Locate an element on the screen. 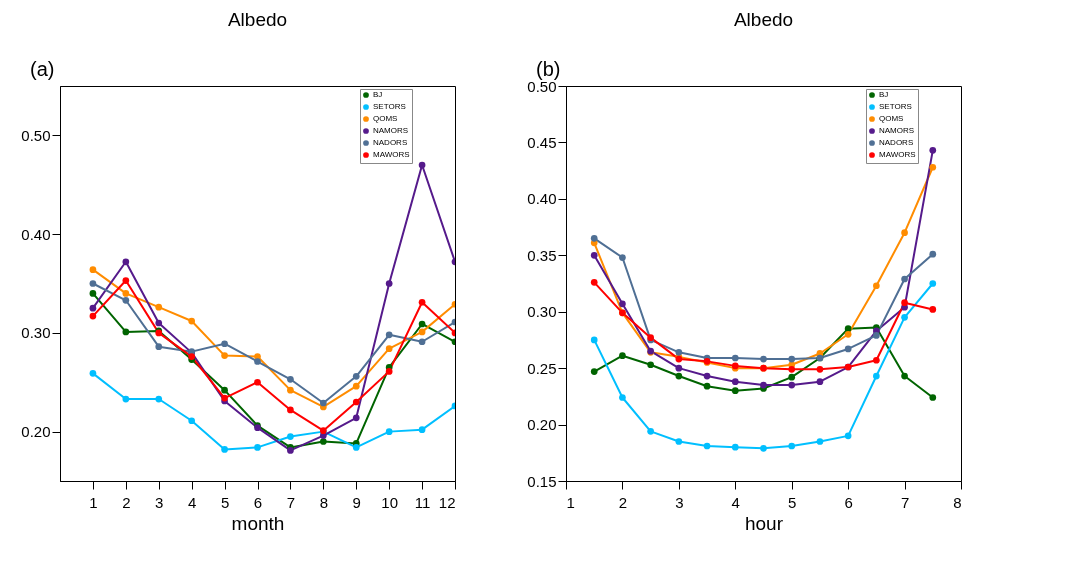 The width and height of the screenshot is (1073, 587). x-tick-label: 1 is located at coordinates (570, 502).